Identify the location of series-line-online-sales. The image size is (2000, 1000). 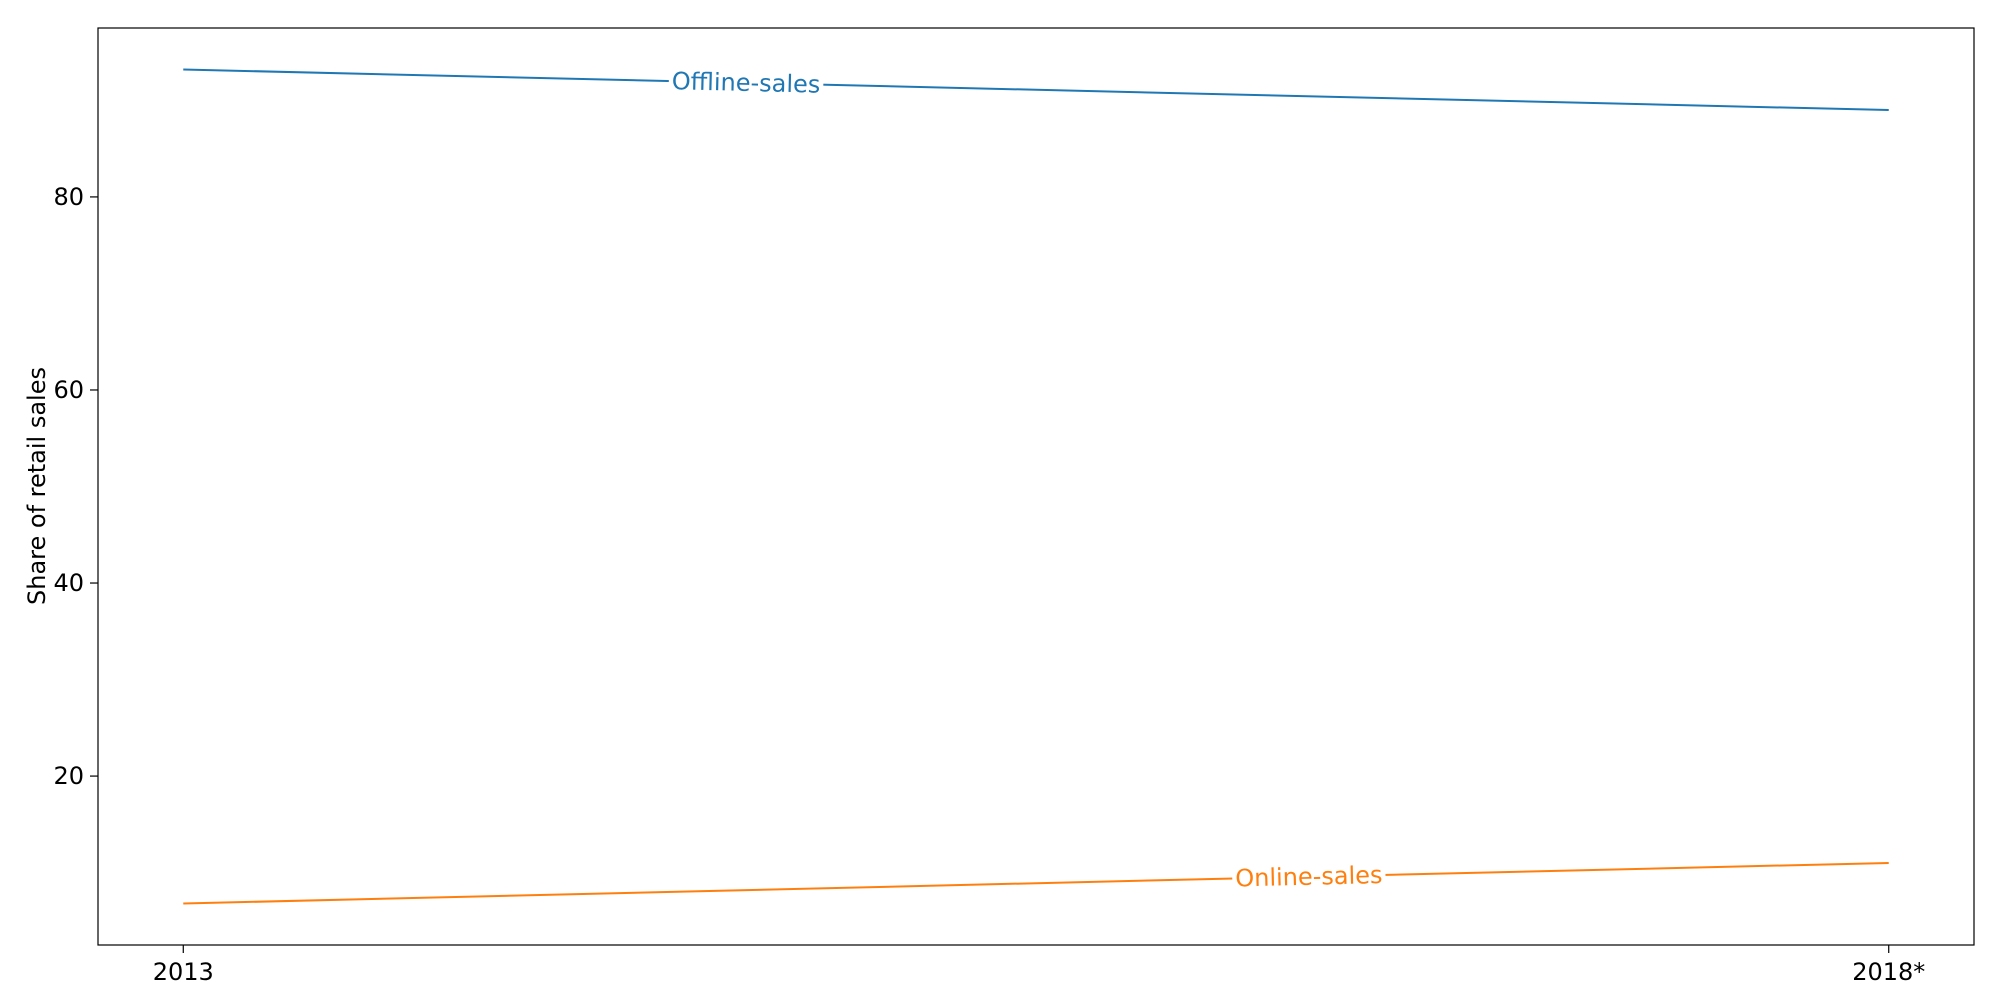
(1036, 883).